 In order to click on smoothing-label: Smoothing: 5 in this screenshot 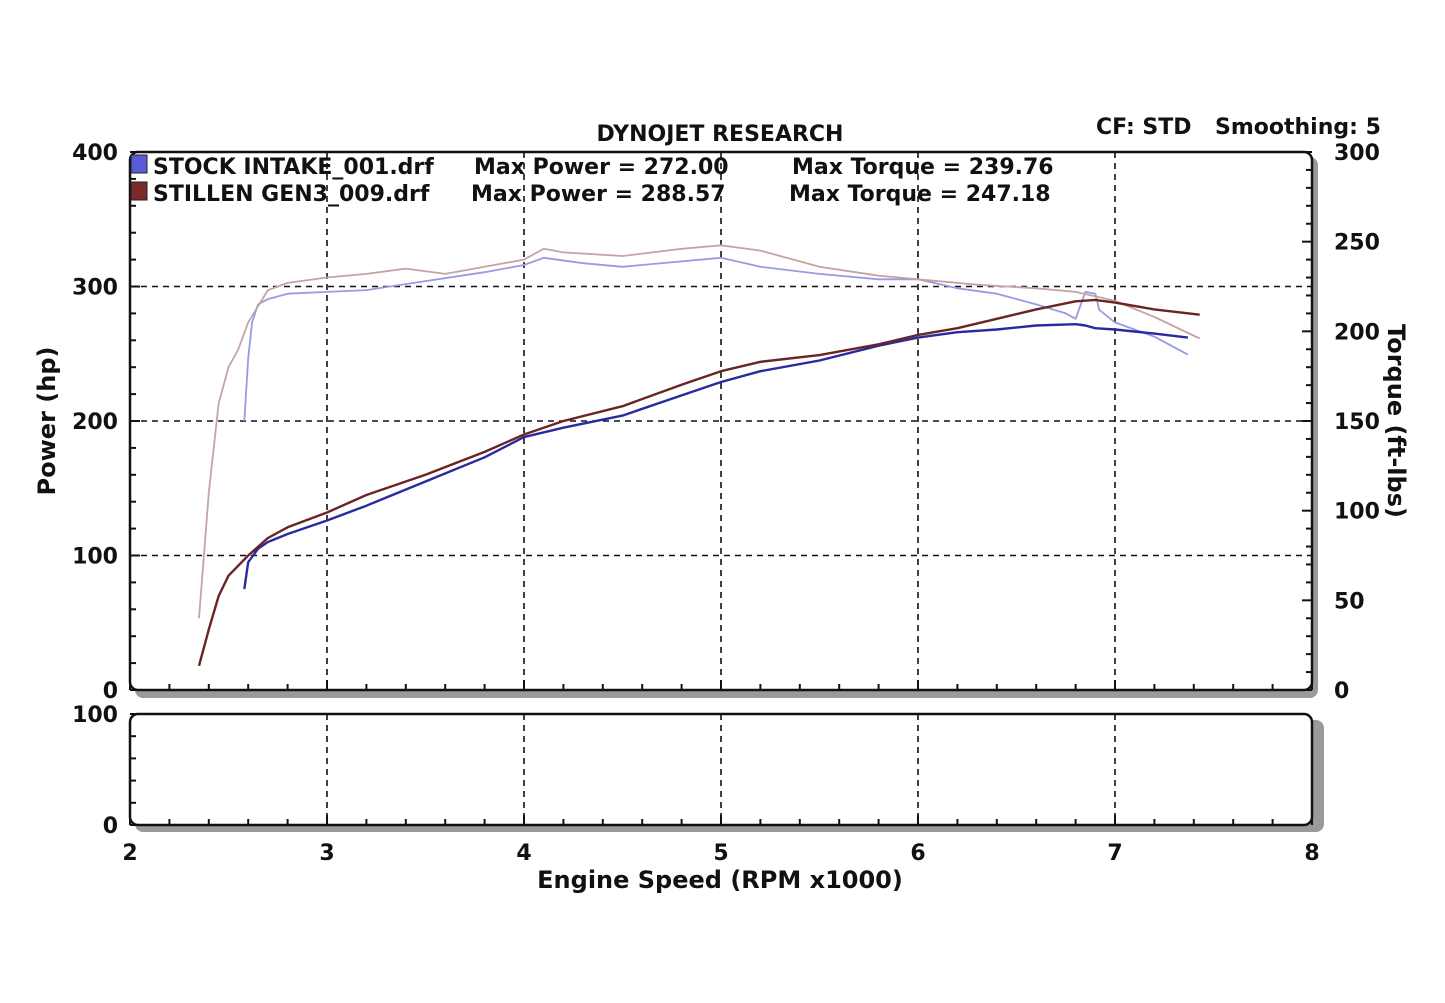, I will do `click(1298, 127)`.